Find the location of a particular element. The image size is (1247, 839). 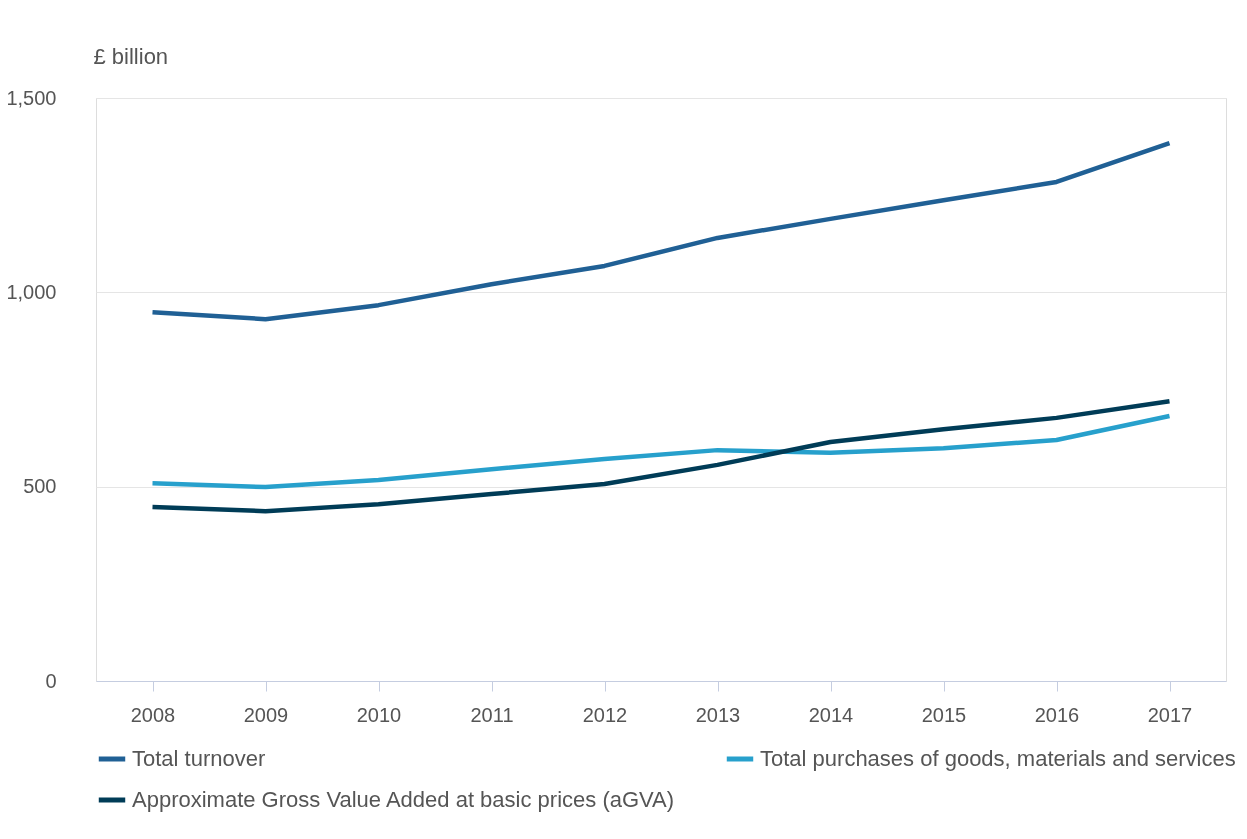

legend-label: Total purchases of goods, materials and services is located at coordinates (998, 758).